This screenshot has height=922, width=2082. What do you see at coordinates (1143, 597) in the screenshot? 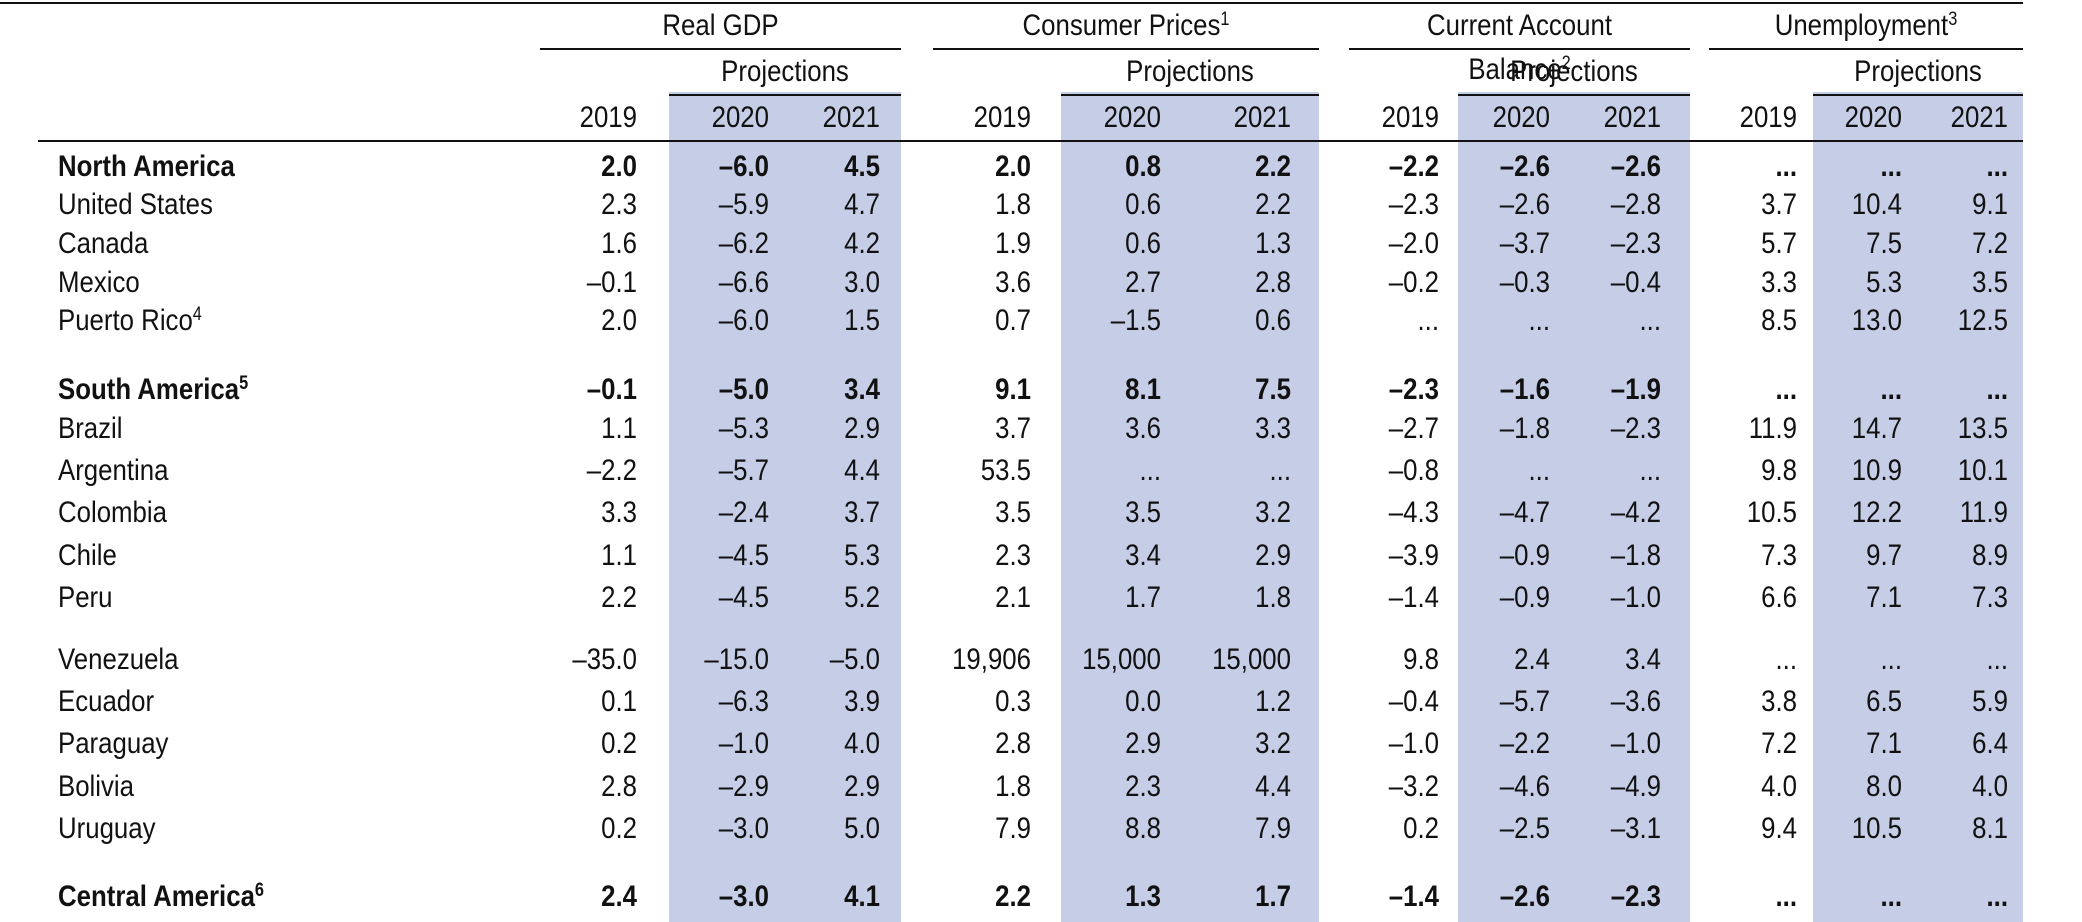
I see `table-cell: 1.7` at bounding box center [1143, 597].